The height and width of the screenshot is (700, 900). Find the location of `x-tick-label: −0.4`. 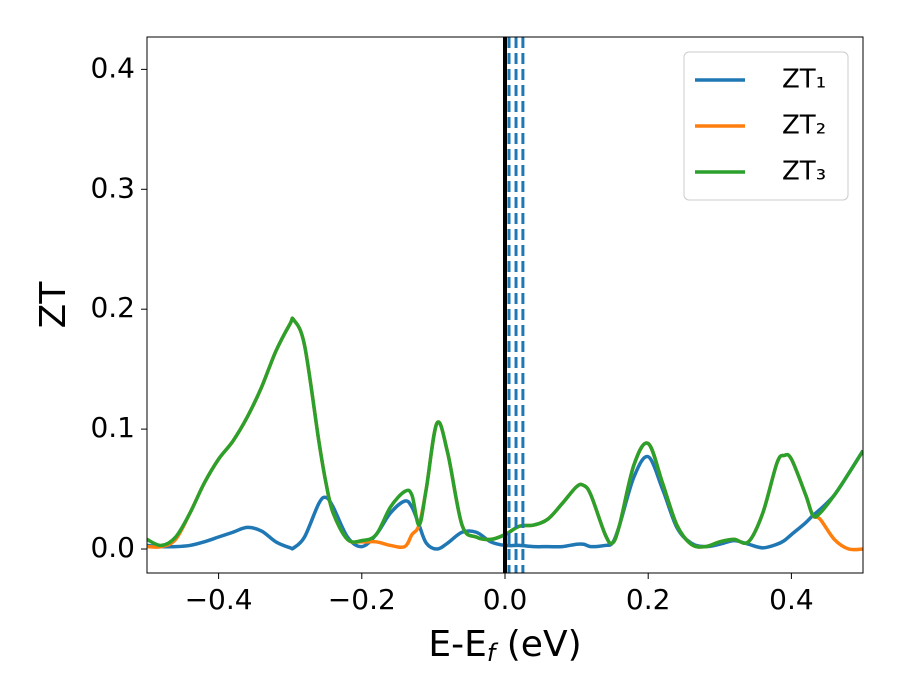

x-tick-label: −0.4 is located at coordinates (219, 599).